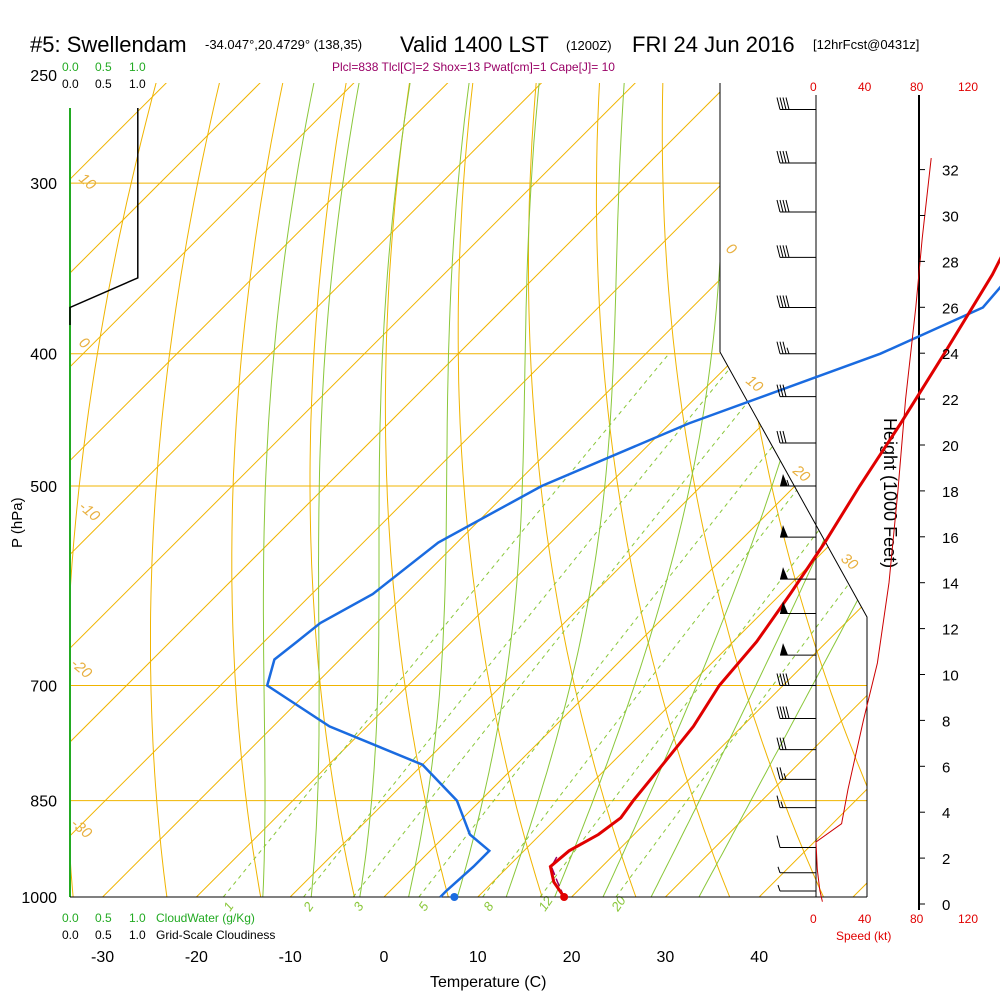  I want to click on parcel-line, so click(557, 875).